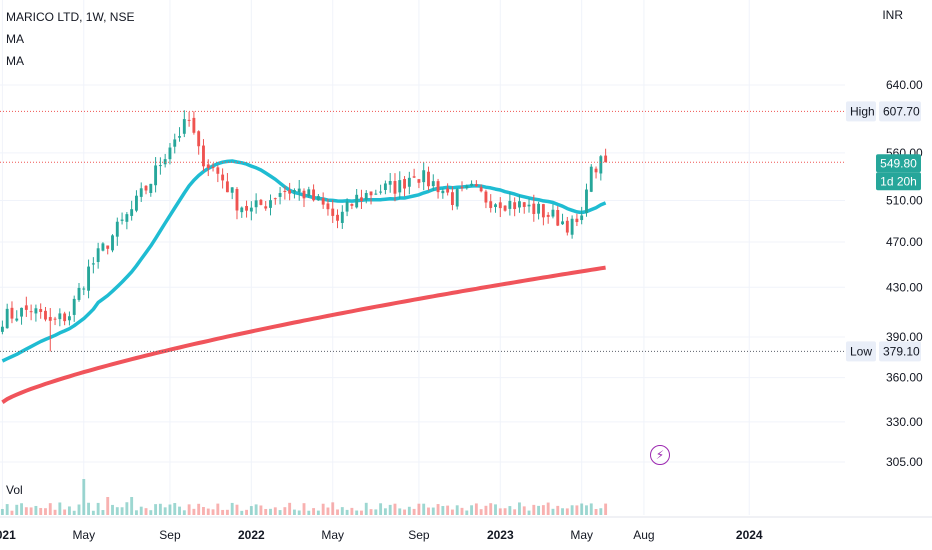  I want to click on time-axis: 2021 May Sep 2022 May Sep 2023 May Aug 2024, so click(381, 535).